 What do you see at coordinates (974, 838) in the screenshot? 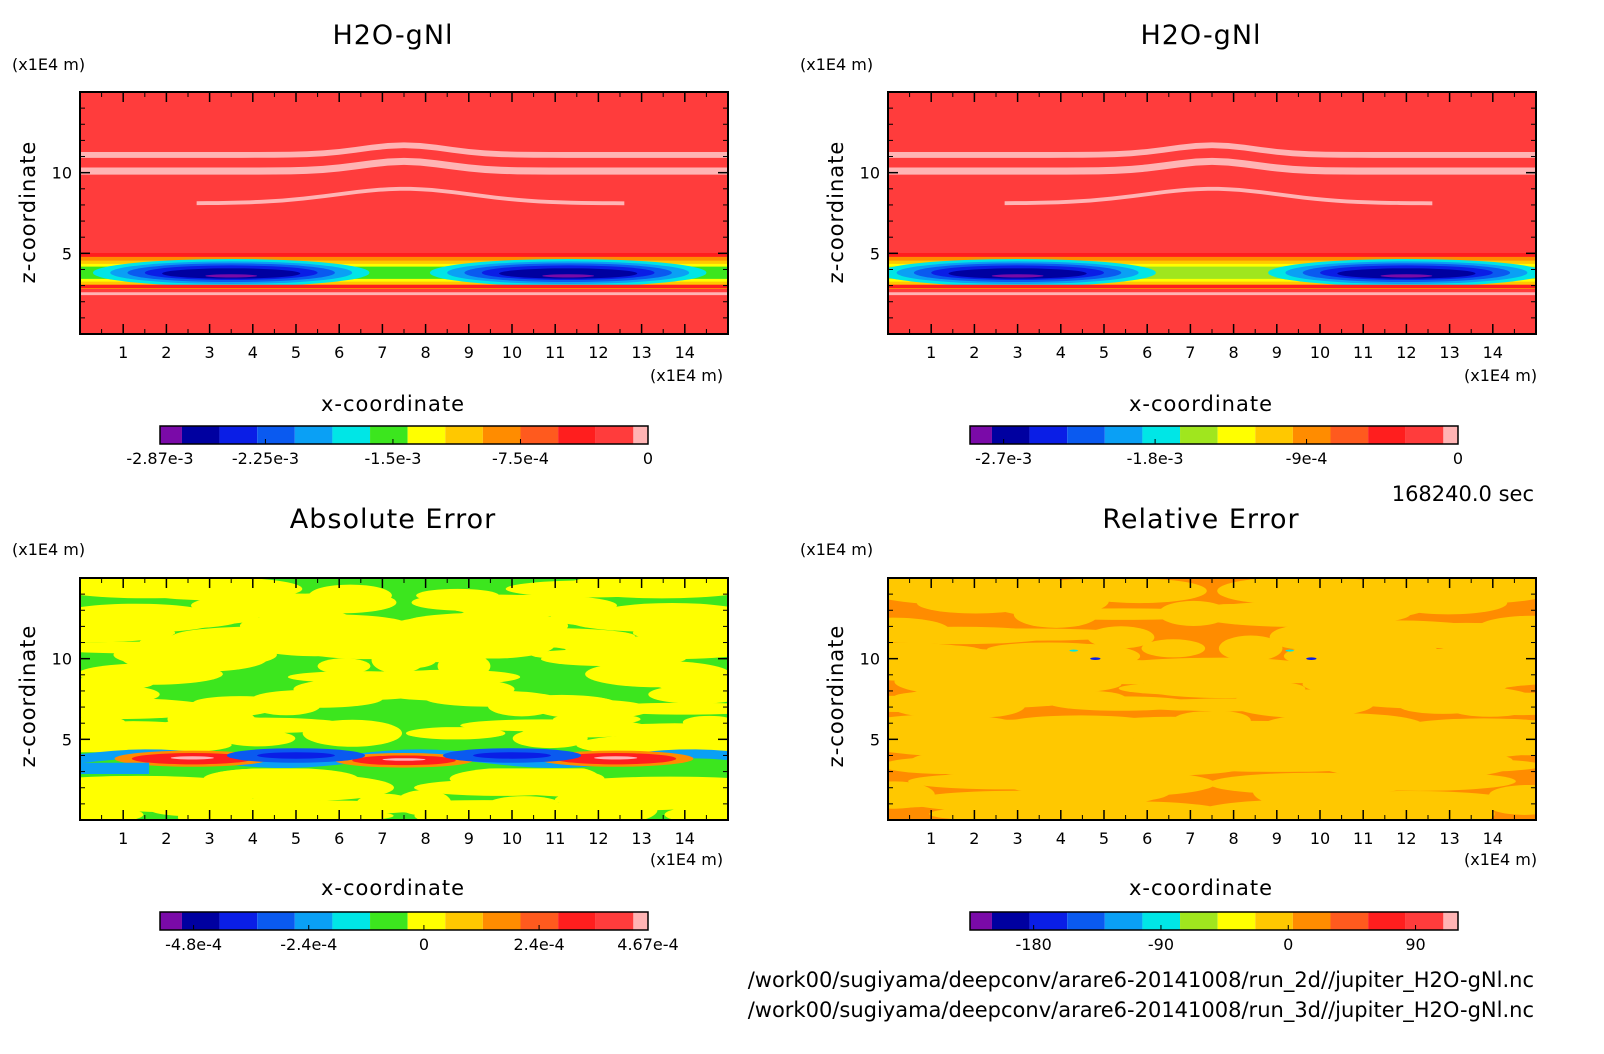
I see `x-tick-label: 2` at bounding box center [974, 838].